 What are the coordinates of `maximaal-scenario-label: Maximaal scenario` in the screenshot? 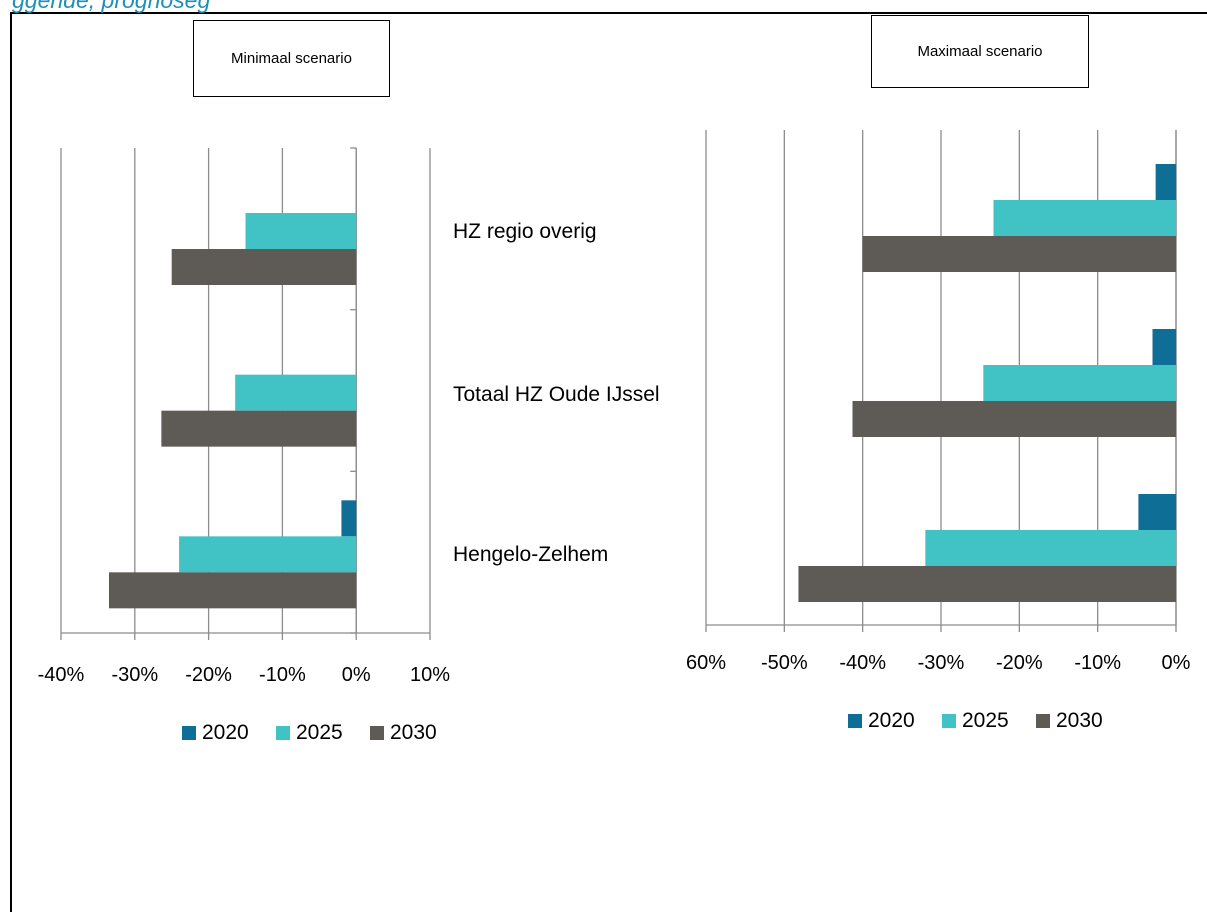 It's located at (980, 51).